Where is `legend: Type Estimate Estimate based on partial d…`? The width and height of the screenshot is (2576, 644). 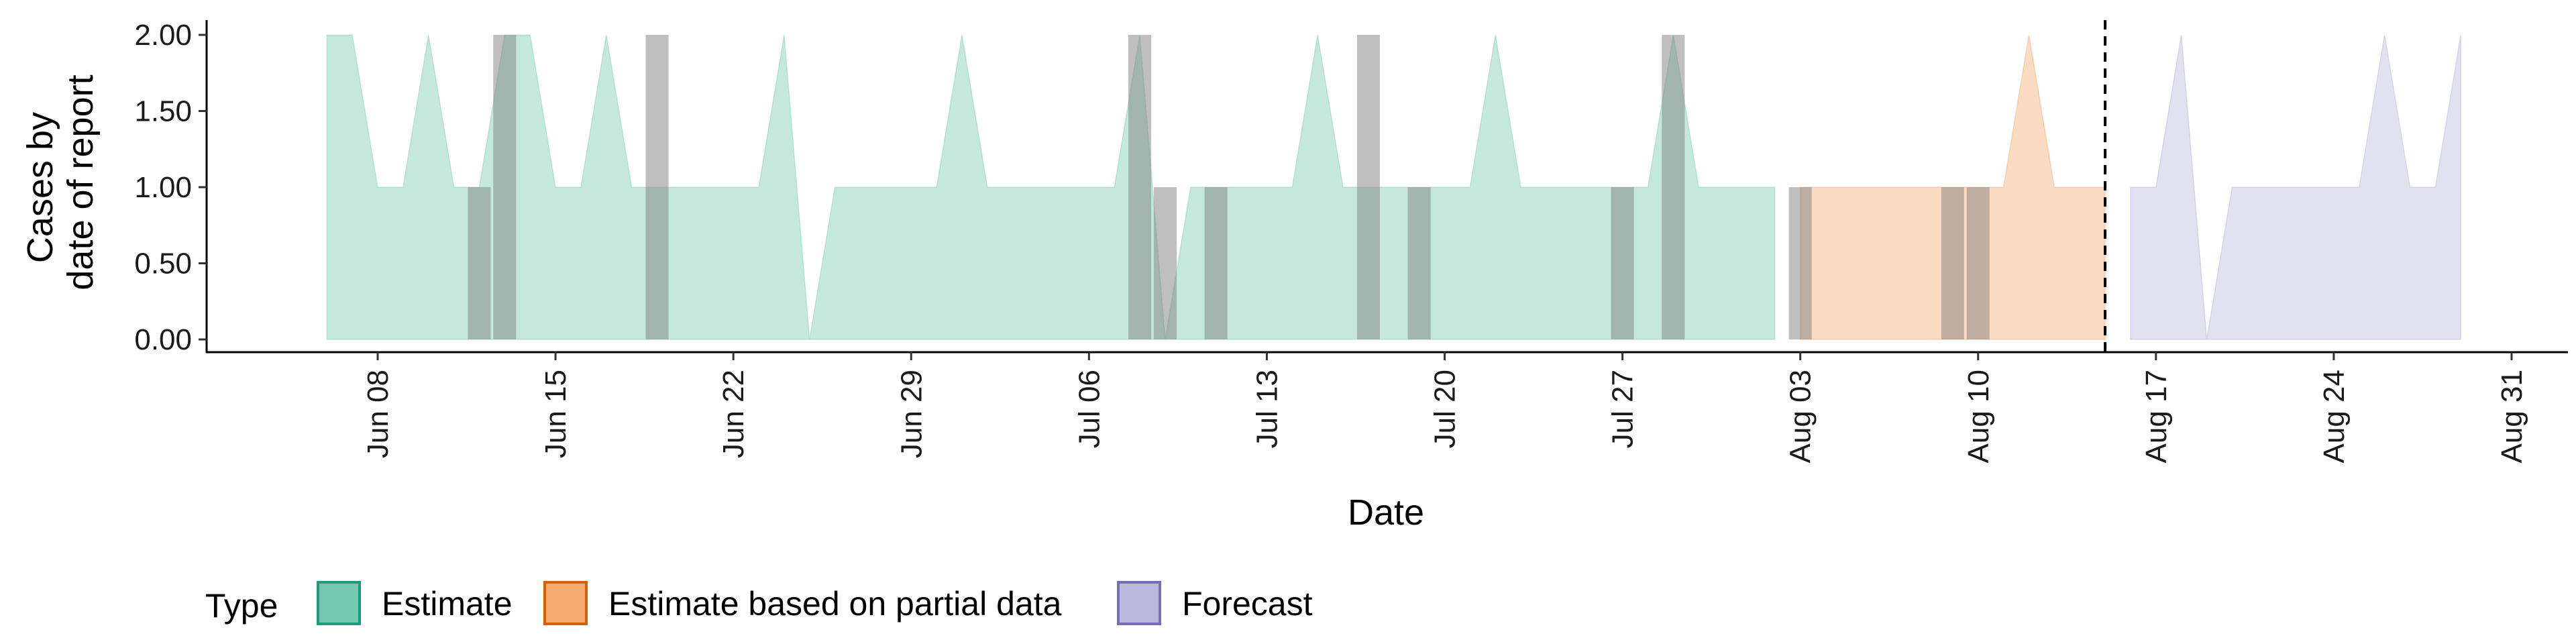
legend: Type Estimate Estimate based on partial d… is located at coordinates (759, 603).